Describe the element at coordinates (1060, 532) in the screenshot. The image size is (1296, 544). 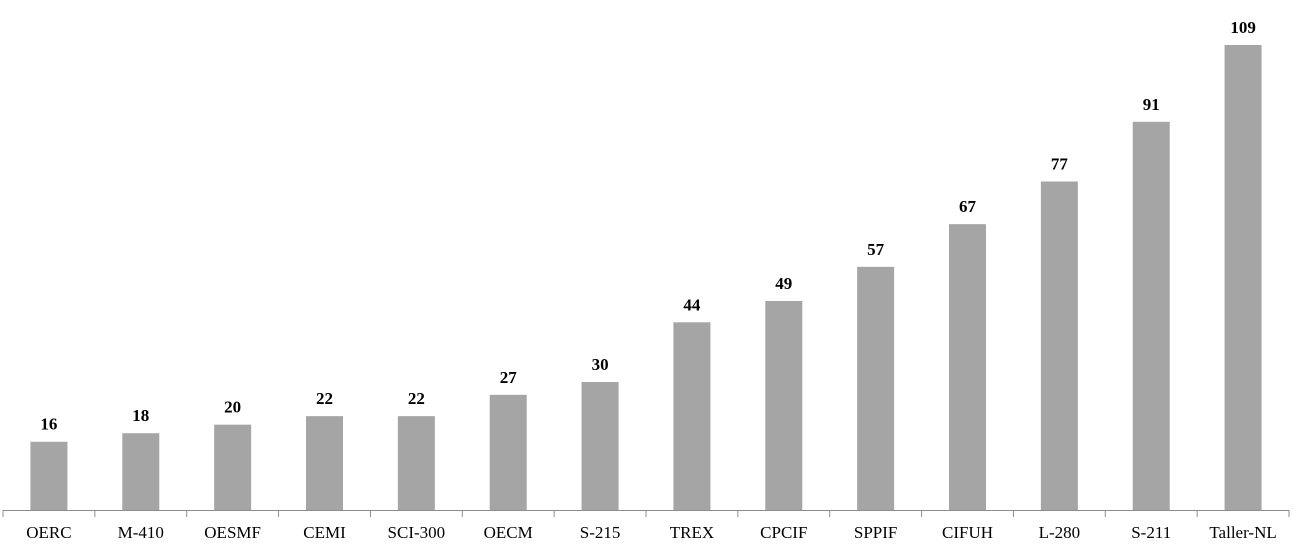
I see `category-label-l-280: L-280` at that location.